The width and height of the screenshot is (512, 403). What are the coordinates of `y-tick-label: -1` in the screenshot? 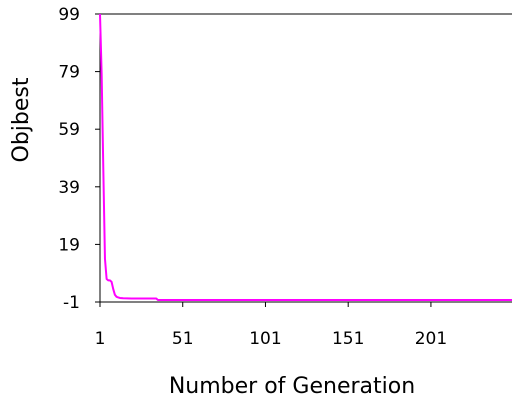 It's located at (71, 303).